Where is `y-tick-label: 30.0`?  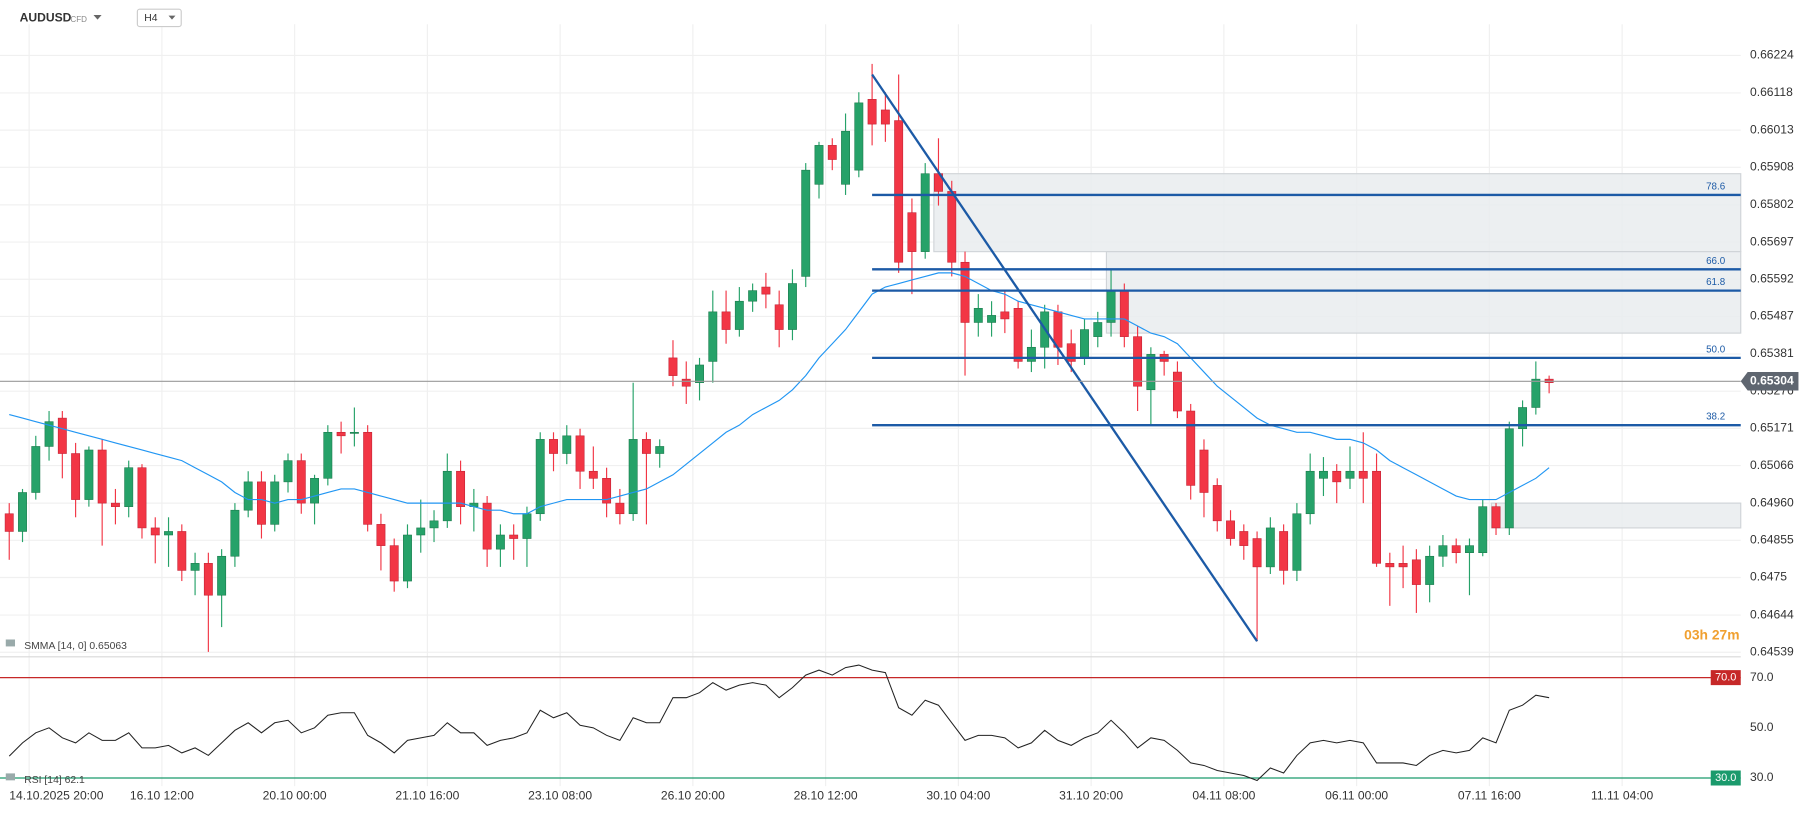 y-tick-label: 30.0 is located at coordinates (1762, 777).